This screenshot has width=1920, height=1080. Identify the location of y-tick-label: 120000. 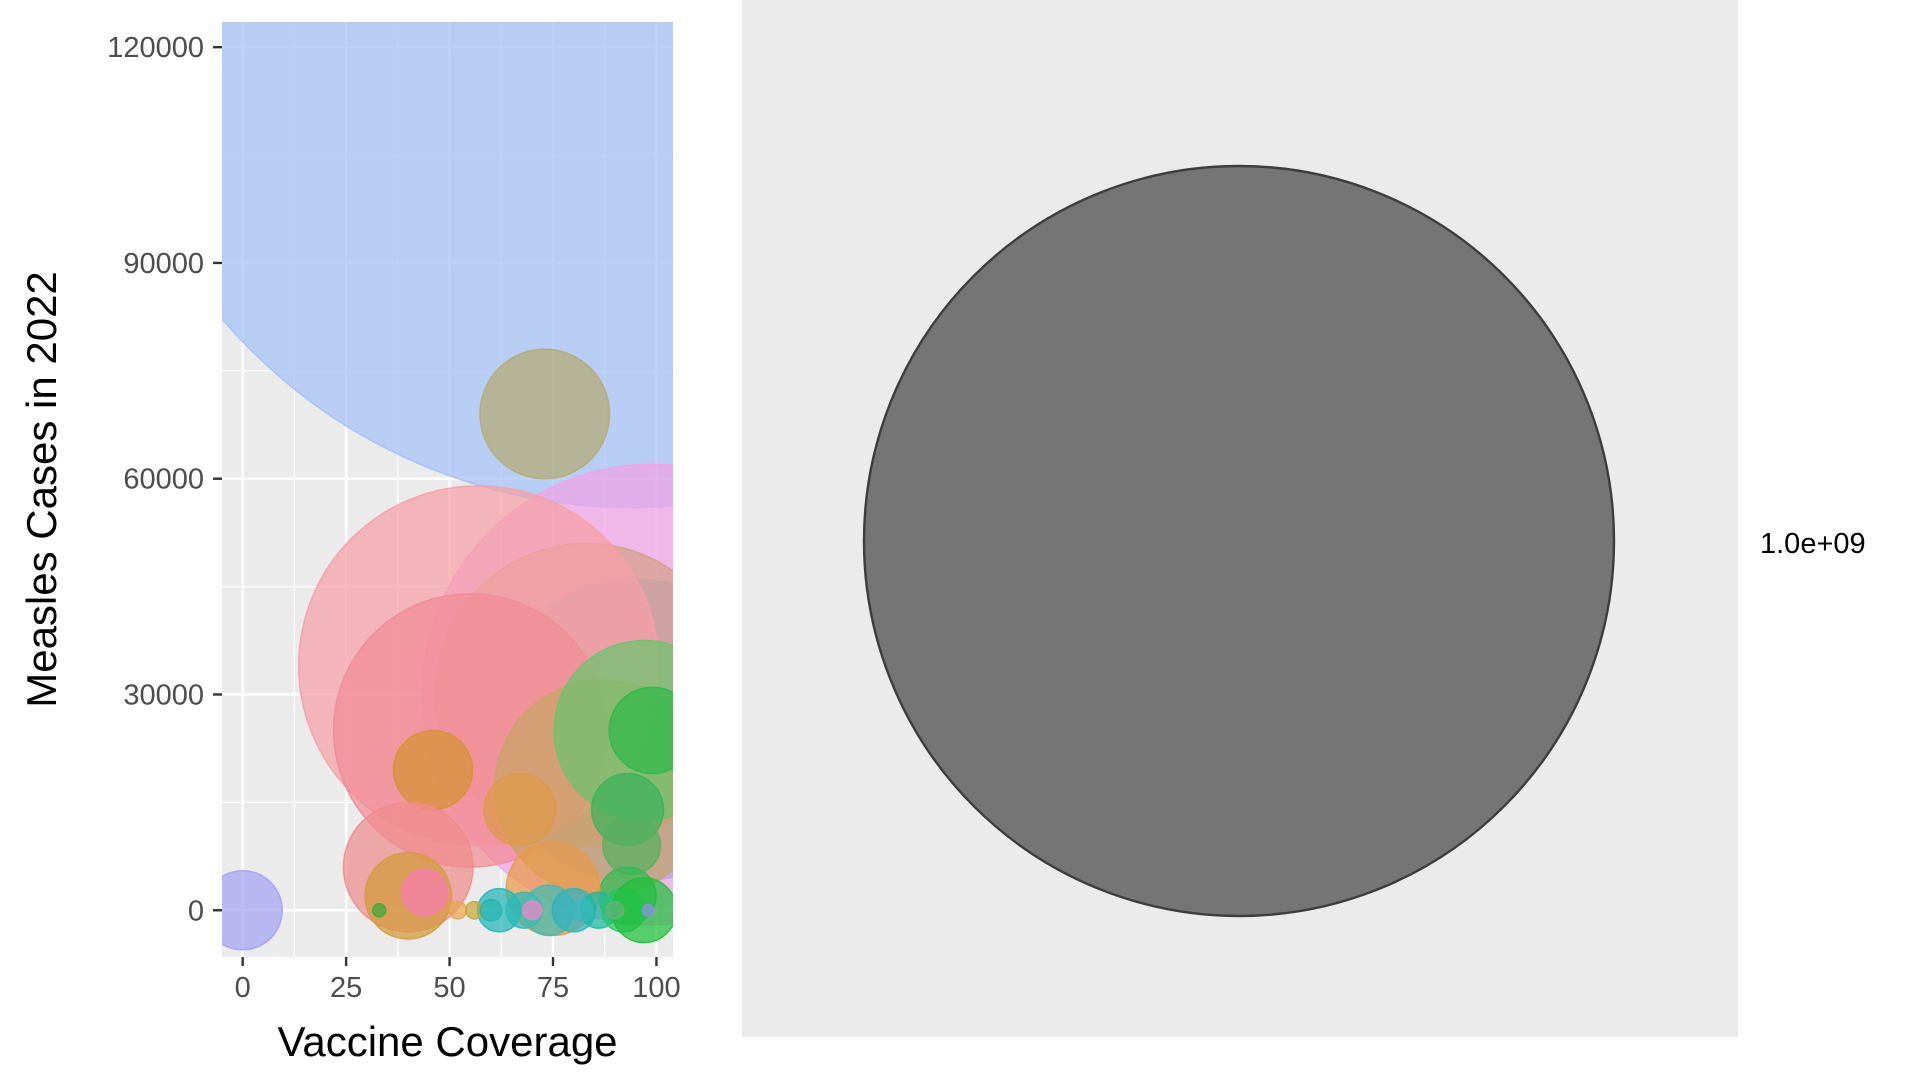
(155, 48).